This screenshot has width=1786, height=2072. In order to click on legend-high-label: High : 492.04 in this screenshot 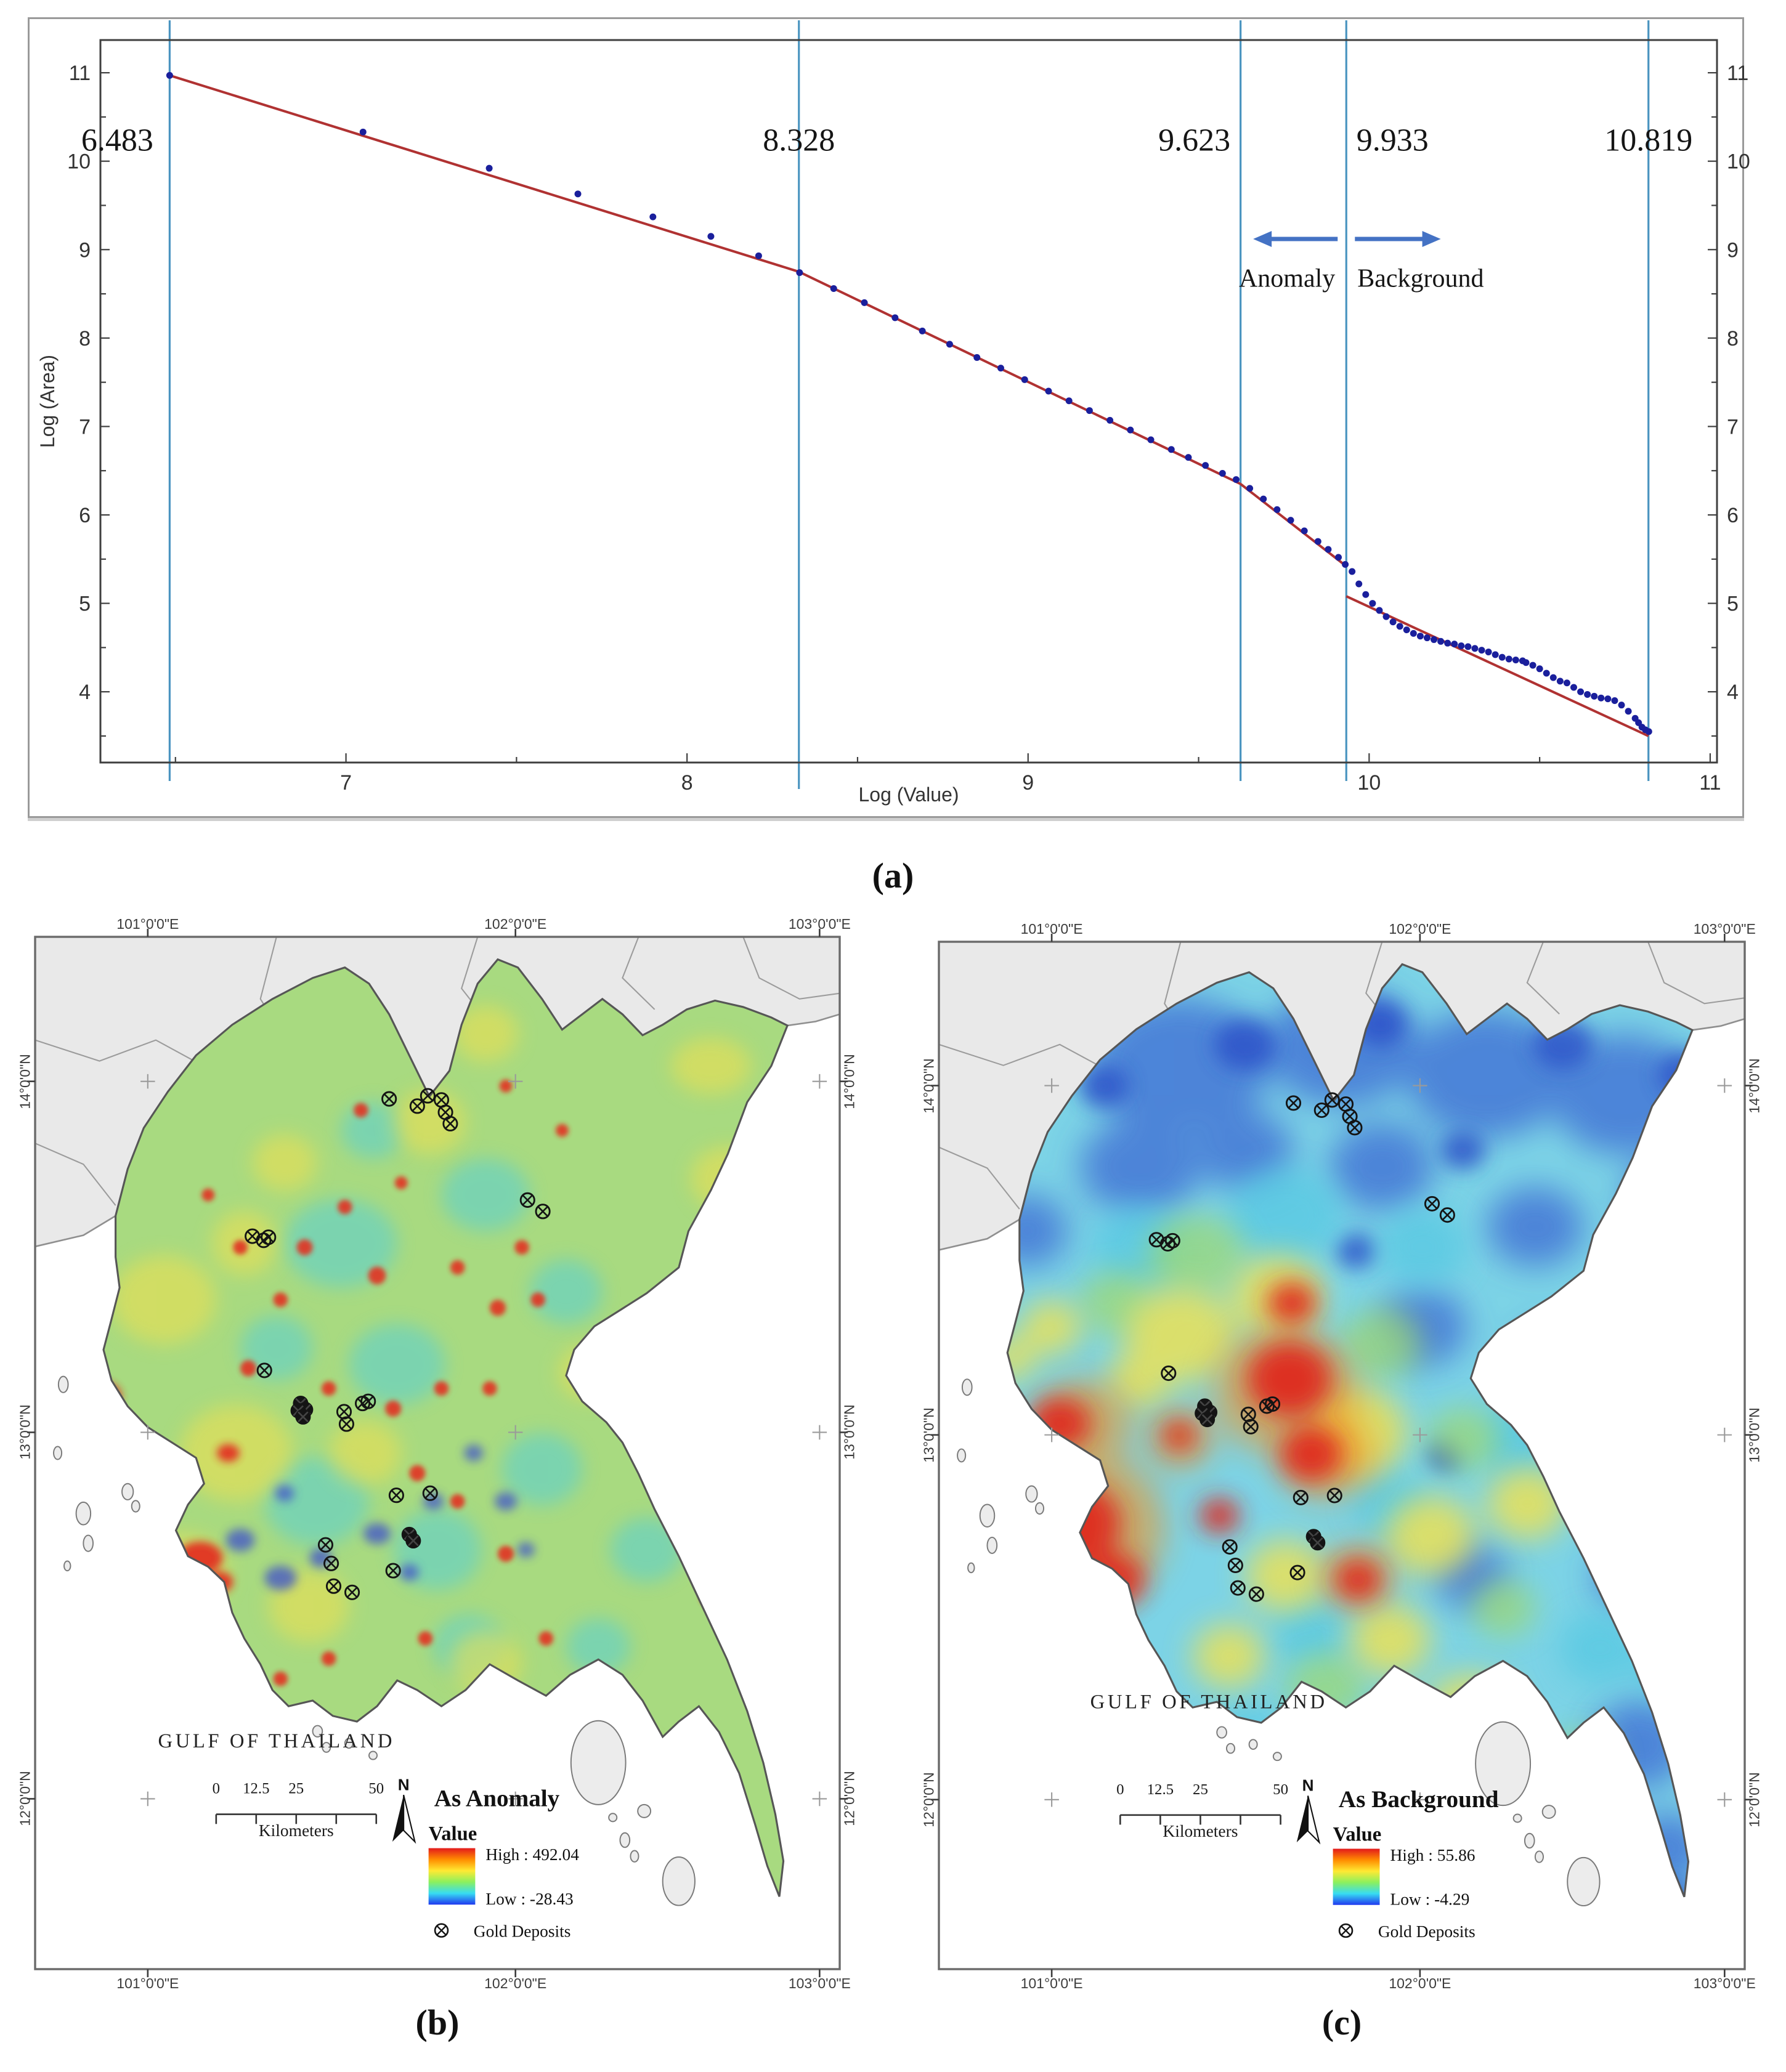, I will do `click(532, 1854)`.